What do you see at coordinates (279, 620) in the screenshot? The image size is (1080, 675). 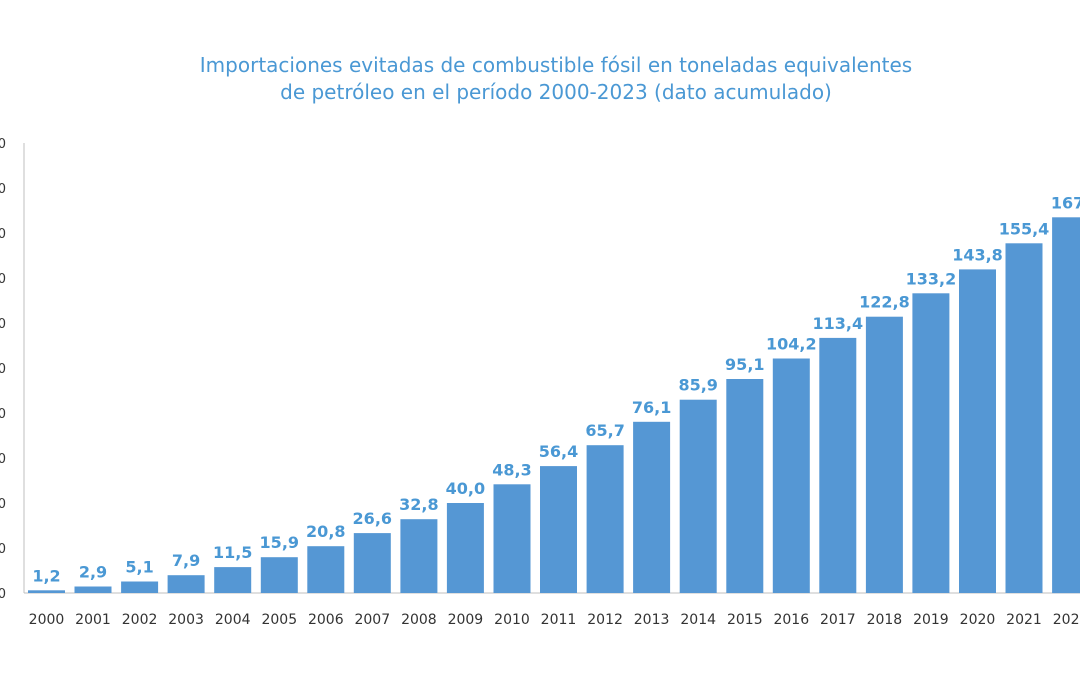 I see `x-tick-label-2005: 2005` at bounding box center [279, 620].